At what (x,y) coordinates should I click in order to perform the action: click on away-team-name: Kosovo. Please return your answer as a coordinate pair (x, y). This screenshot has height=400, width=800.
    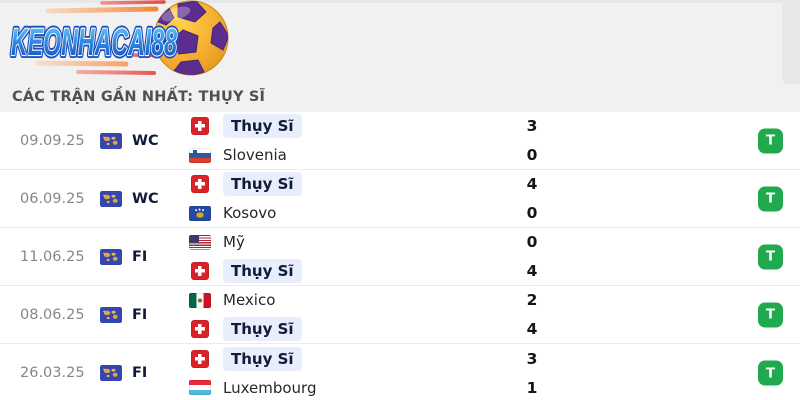
    Looking at the image, I should click on (250, 213).